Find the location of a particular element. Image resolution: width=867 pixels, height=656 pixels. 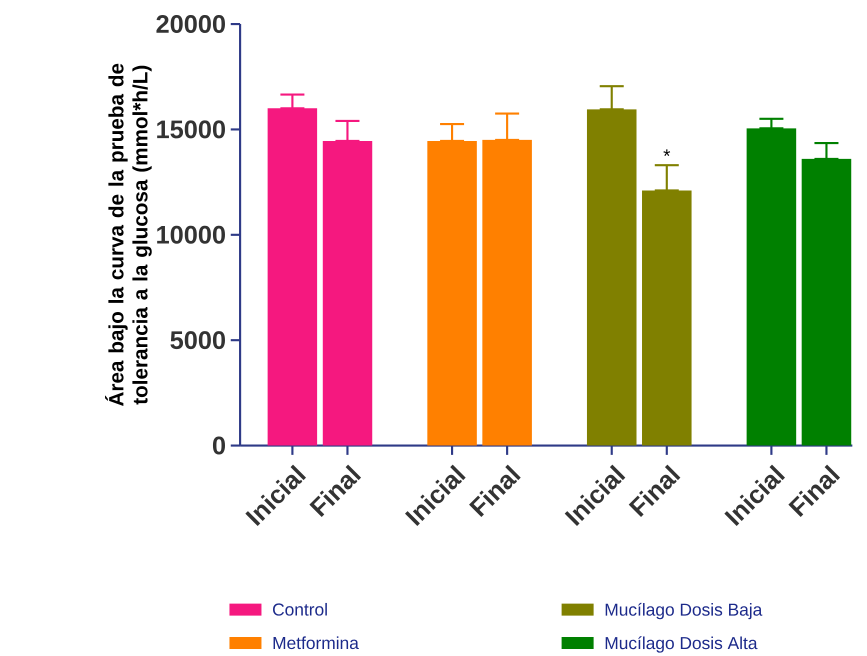

y-tick-label: 10000 is located at coordinates (191, 235).